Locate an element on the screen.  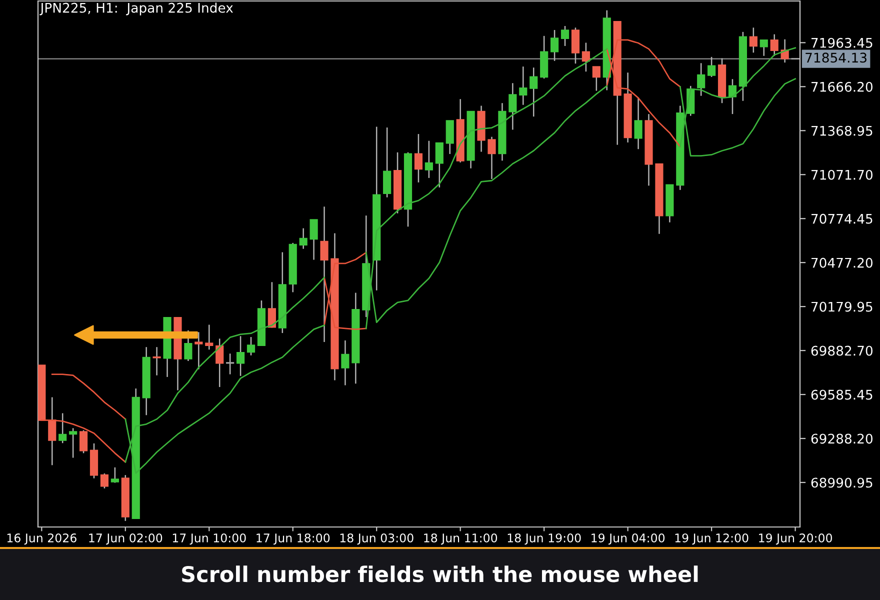
chart-title: JPN225, H1: Japan 225 Index is located at coordinates (136, 9).